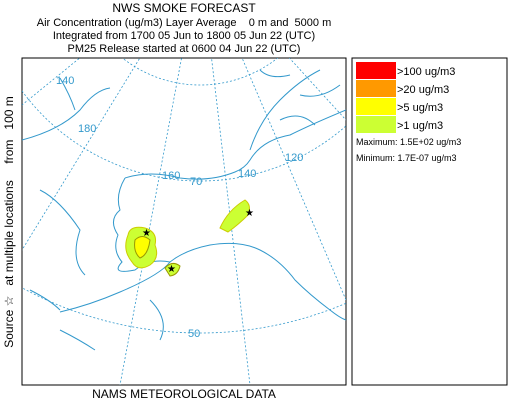 Image resolution: width=509 pixels, height=401 pixels. Describe the element at coordinates (189, 238) in the screenshot. I see `smoke-plume: ★ ★ ★` at that location.